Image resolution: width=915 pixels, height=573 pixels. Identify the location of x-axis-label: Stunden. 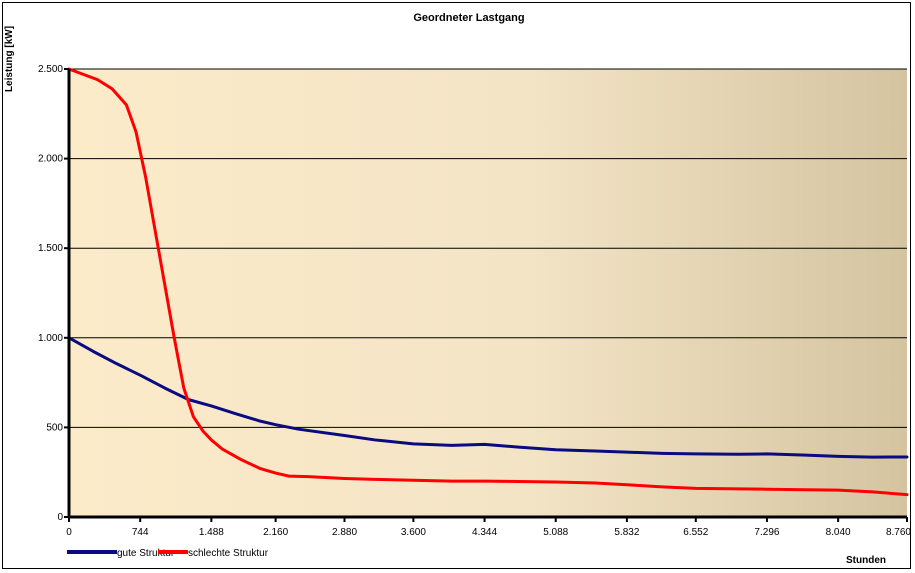
(866, 560).